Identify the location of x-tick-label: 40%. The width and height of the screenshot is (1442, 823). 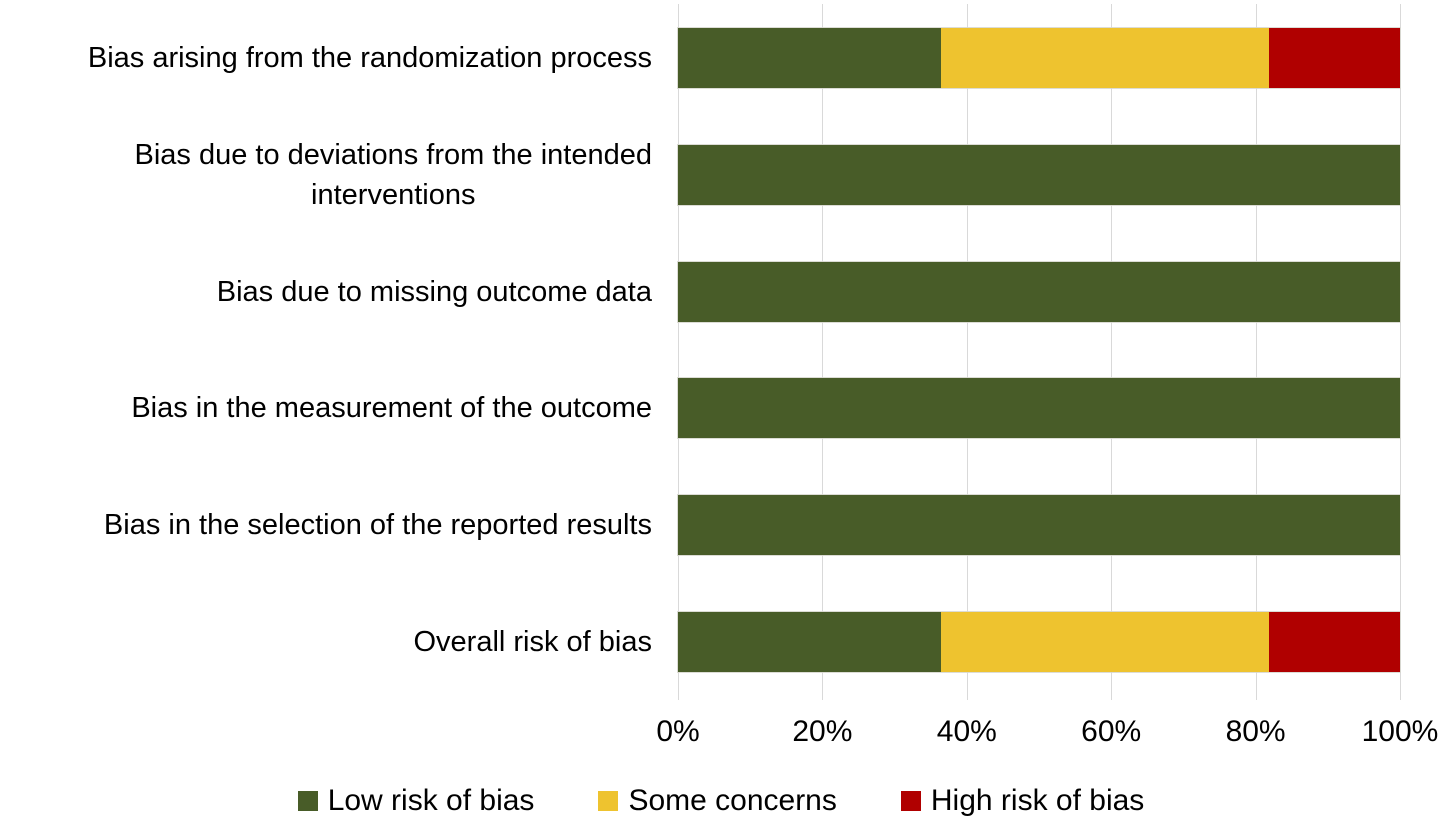
(966, 731).